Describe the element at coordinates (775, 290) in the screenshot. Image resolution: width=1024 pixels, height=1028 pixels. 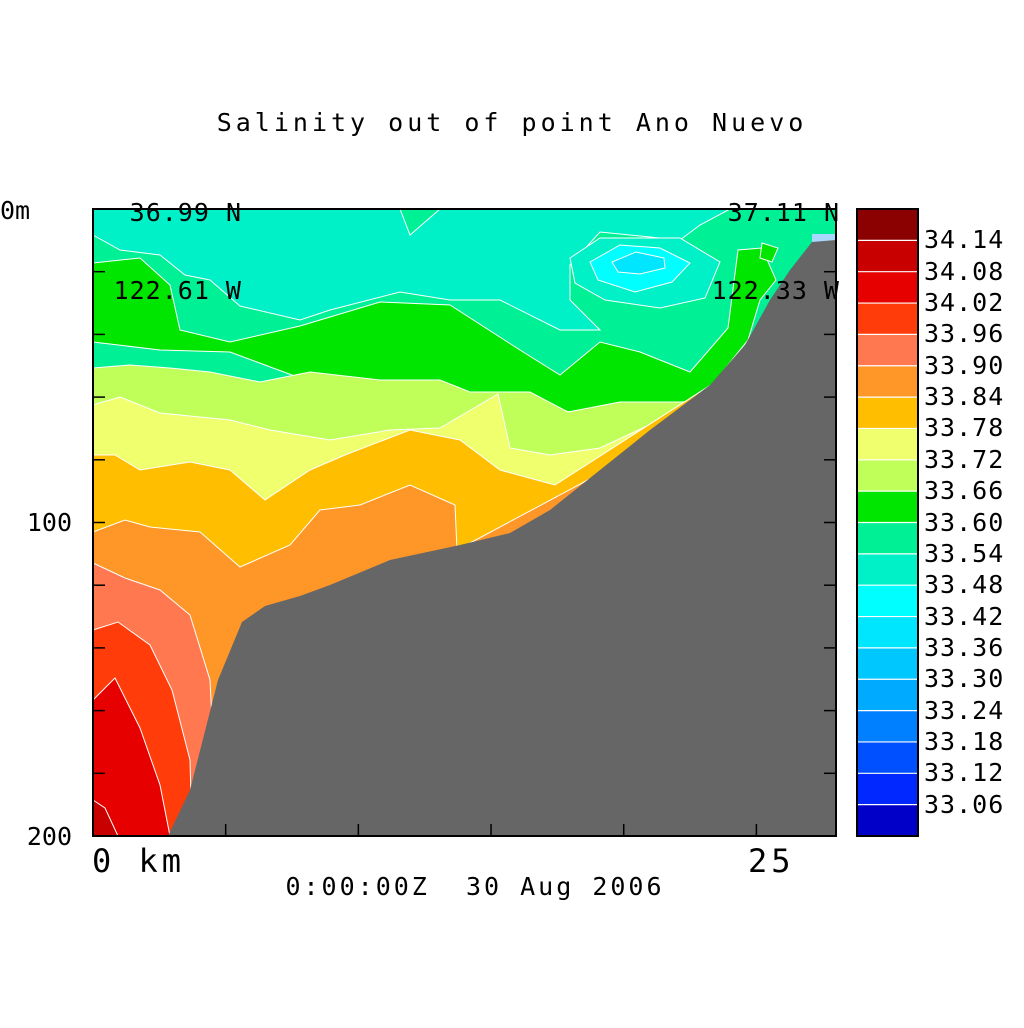
I see `end-longitude: 122.33 W` at that location.